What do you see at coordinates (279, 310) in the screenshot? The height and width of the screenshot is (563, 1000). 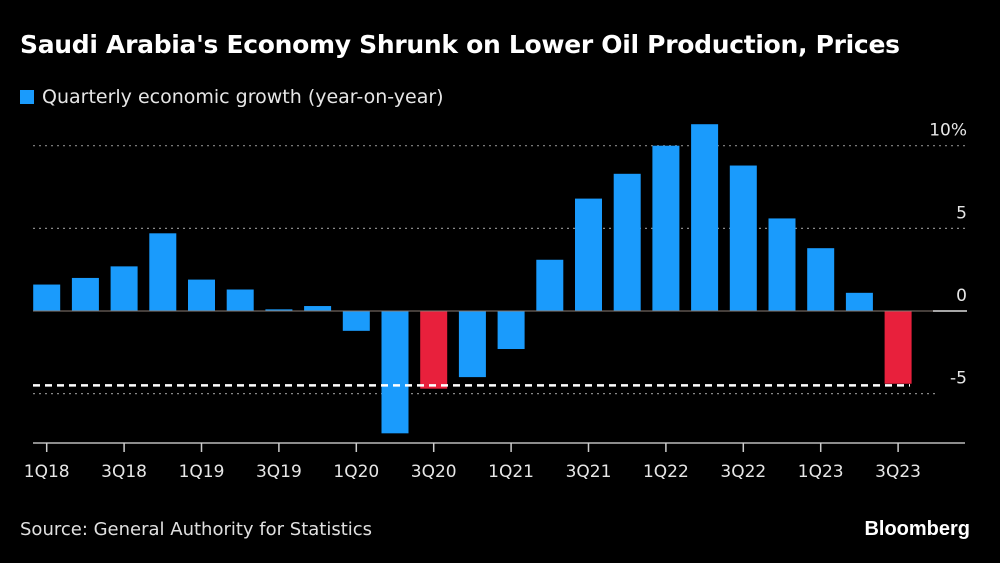 I see `bar-3Q19` at bounding box center [279, 310].